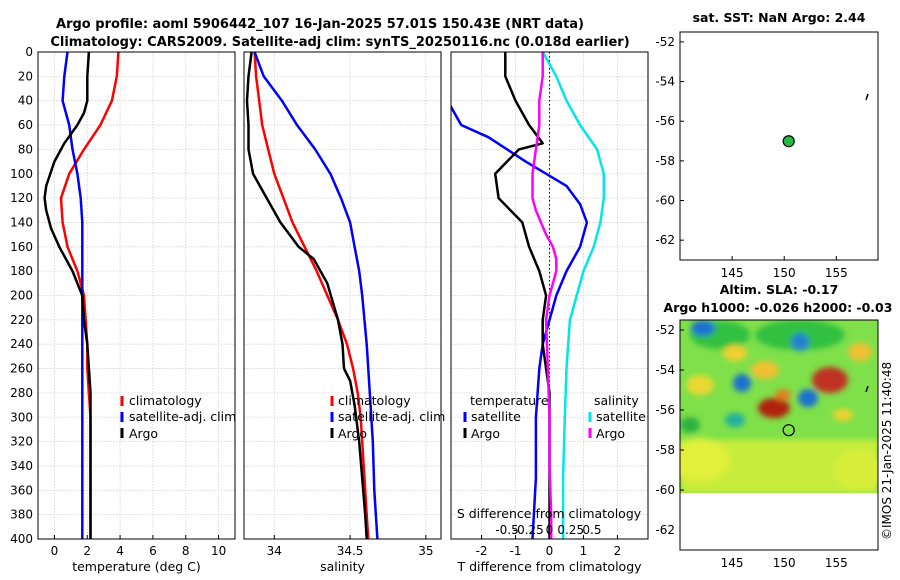 The height and width of the screenshot is (580, 900). Describe the element at coordinates (610, 433) in the screenshot. I see `legend-label-s-argo: Argo` at that location.